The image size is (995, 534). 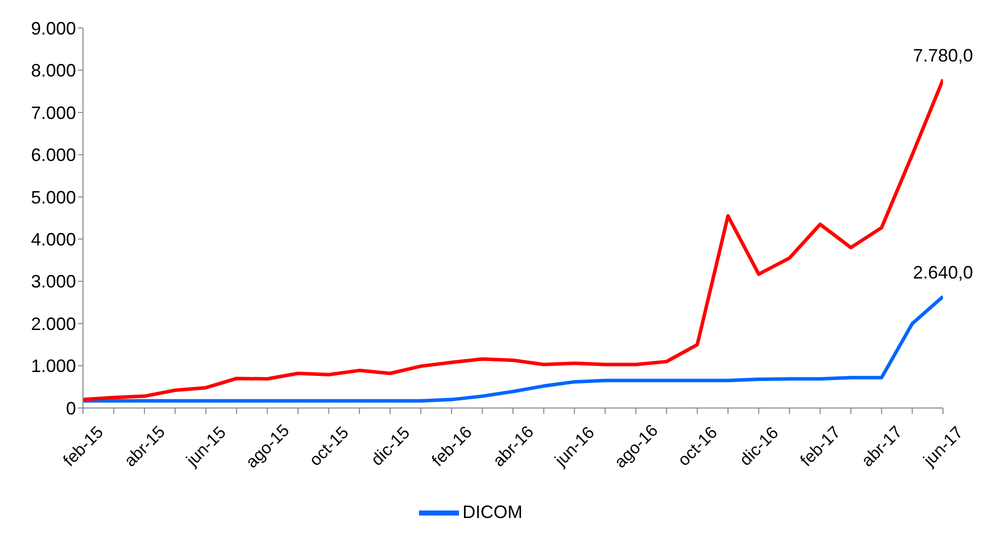 I want to click on y-tick-label: 4.000, so click(x=53, y=240).